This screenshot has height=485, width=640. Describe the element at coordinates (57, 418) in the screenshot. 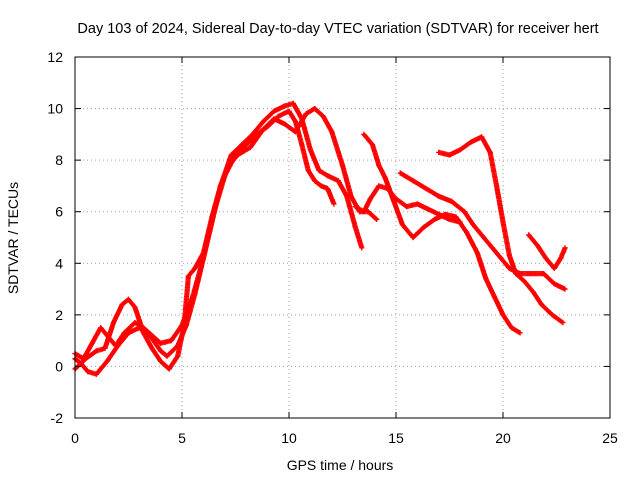

I see `y-tick-label: -2` at that location.